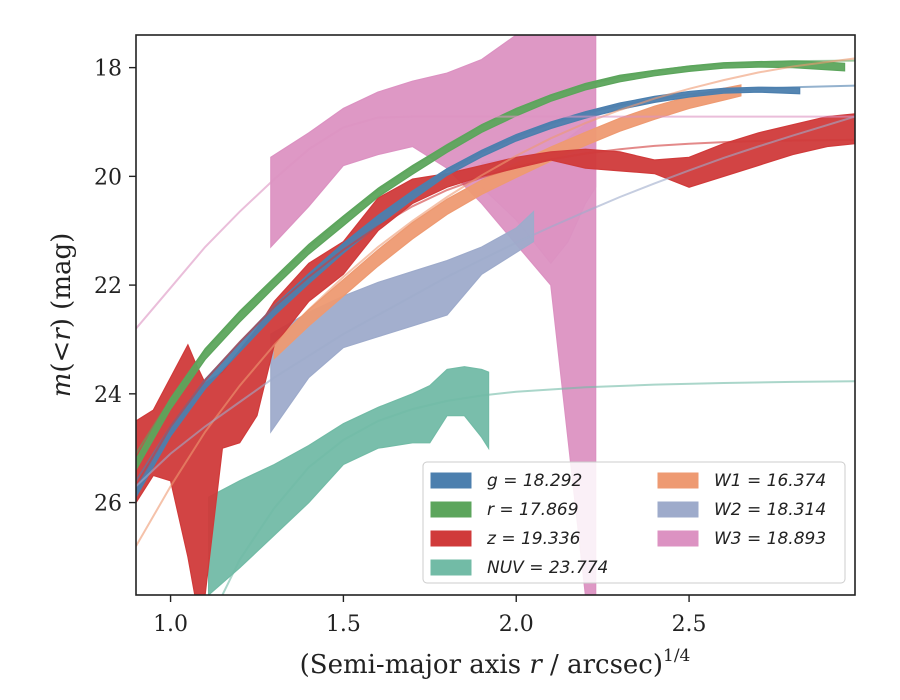 This screenshot has height=700, width=900. I want to click on legend-item-w3: W3 = 18.893, so click(741, 539).